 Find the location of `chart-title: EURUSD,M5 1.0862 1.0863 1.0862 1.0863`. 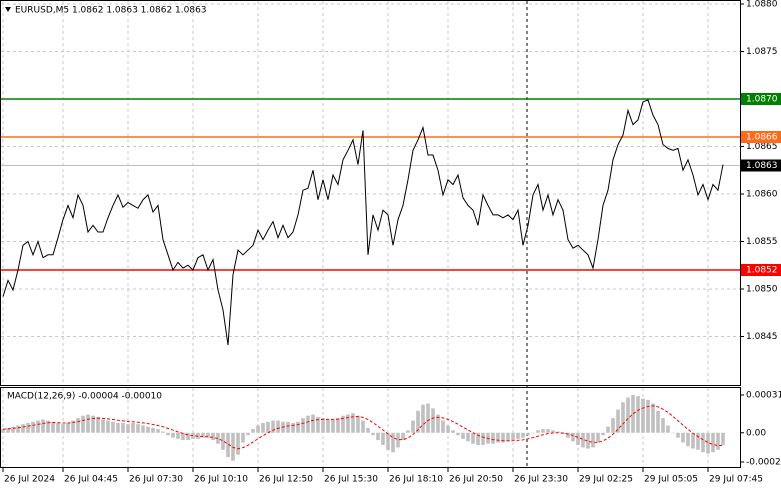

chart-title: EURUSD,M5 1.0862 1.0863 1.0862 1.0863 is located at coordinates (111, 11).